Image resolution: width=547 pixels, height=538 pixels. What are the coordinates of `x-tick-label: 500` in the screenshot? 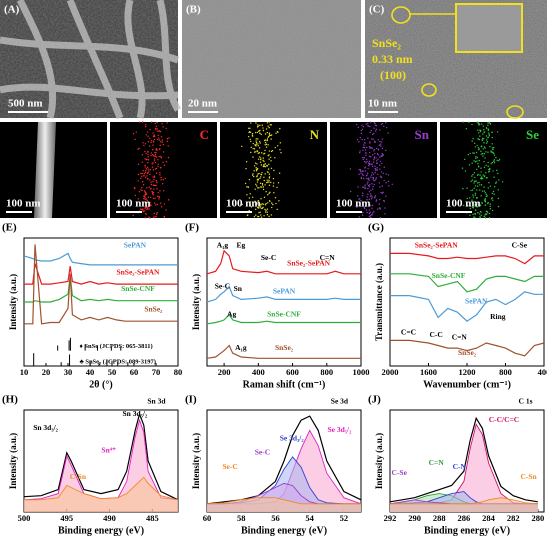 It's located at (24, 518).